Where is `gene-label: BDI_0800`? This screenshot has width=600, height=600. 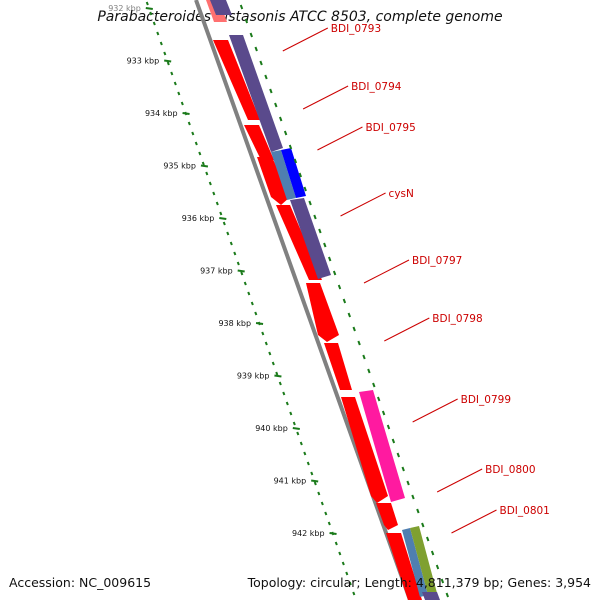
gene-label: BDI_0800 is located at coordinates (510, 470).